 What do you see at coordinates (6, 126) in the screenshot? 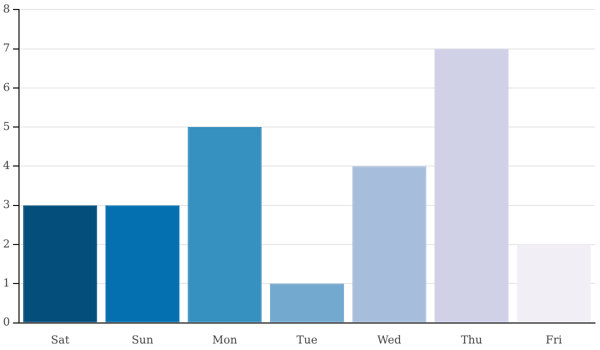
I see `y-tick-label: 5` at bounding box center [6, 126].